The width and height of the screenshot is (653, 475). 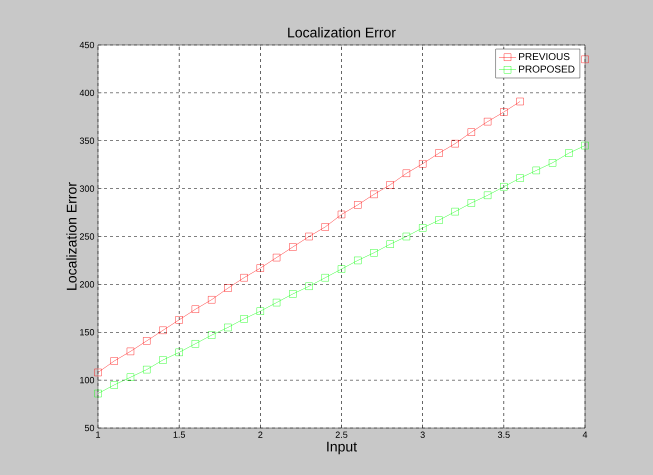 I want to click on y-tick-label: 50, so click(x=89, y=428).